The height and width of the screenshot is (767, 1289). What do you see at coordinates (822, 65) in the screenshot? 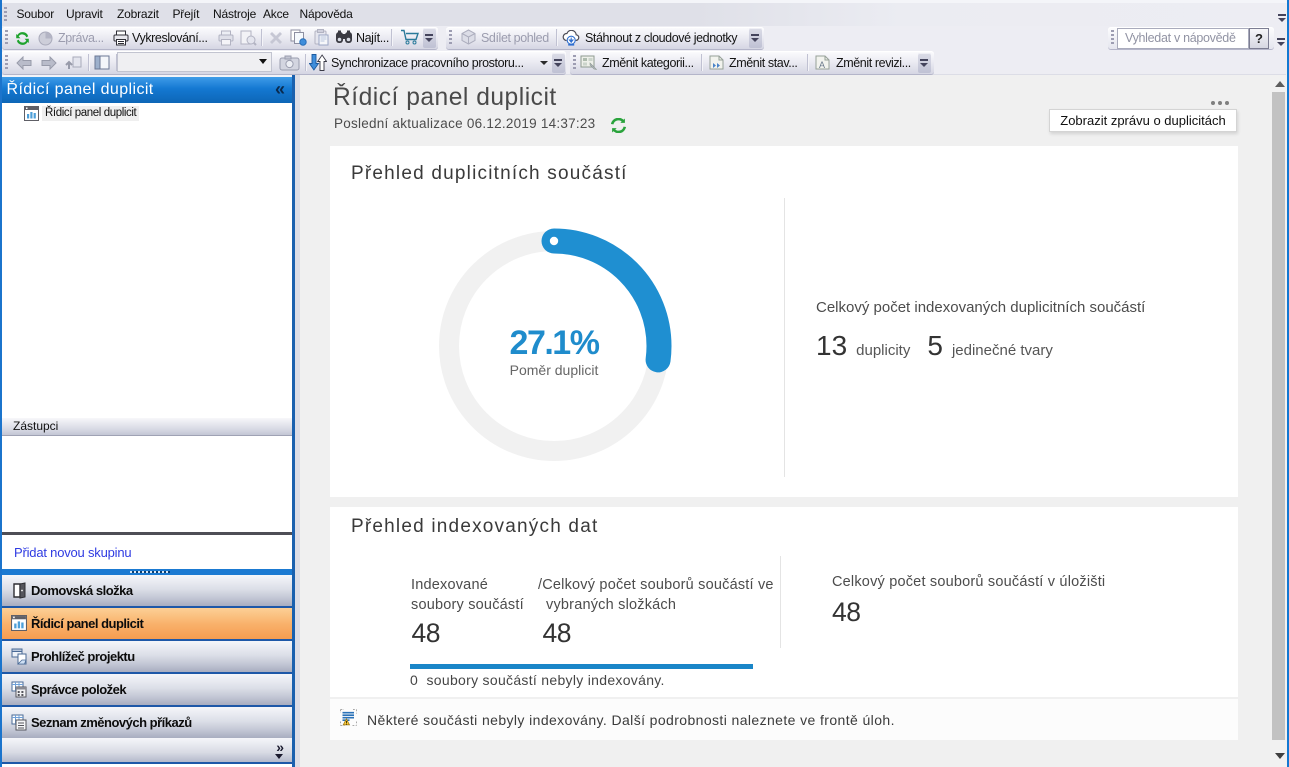
I see `svg-text: A` at bounding box center [822, 65].